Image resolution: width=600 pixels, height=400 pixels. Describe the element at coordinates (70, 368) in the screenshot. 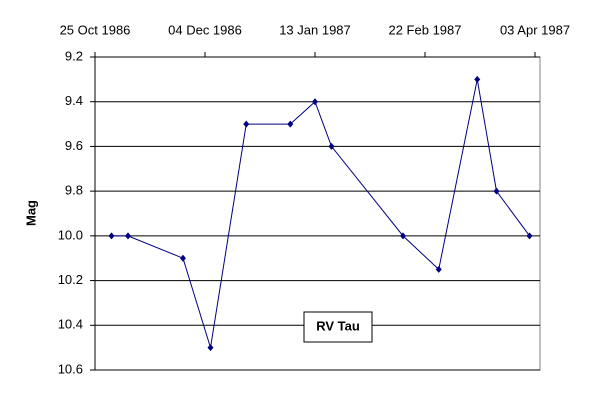

I see `y-tick-label: 10.6` at that location.